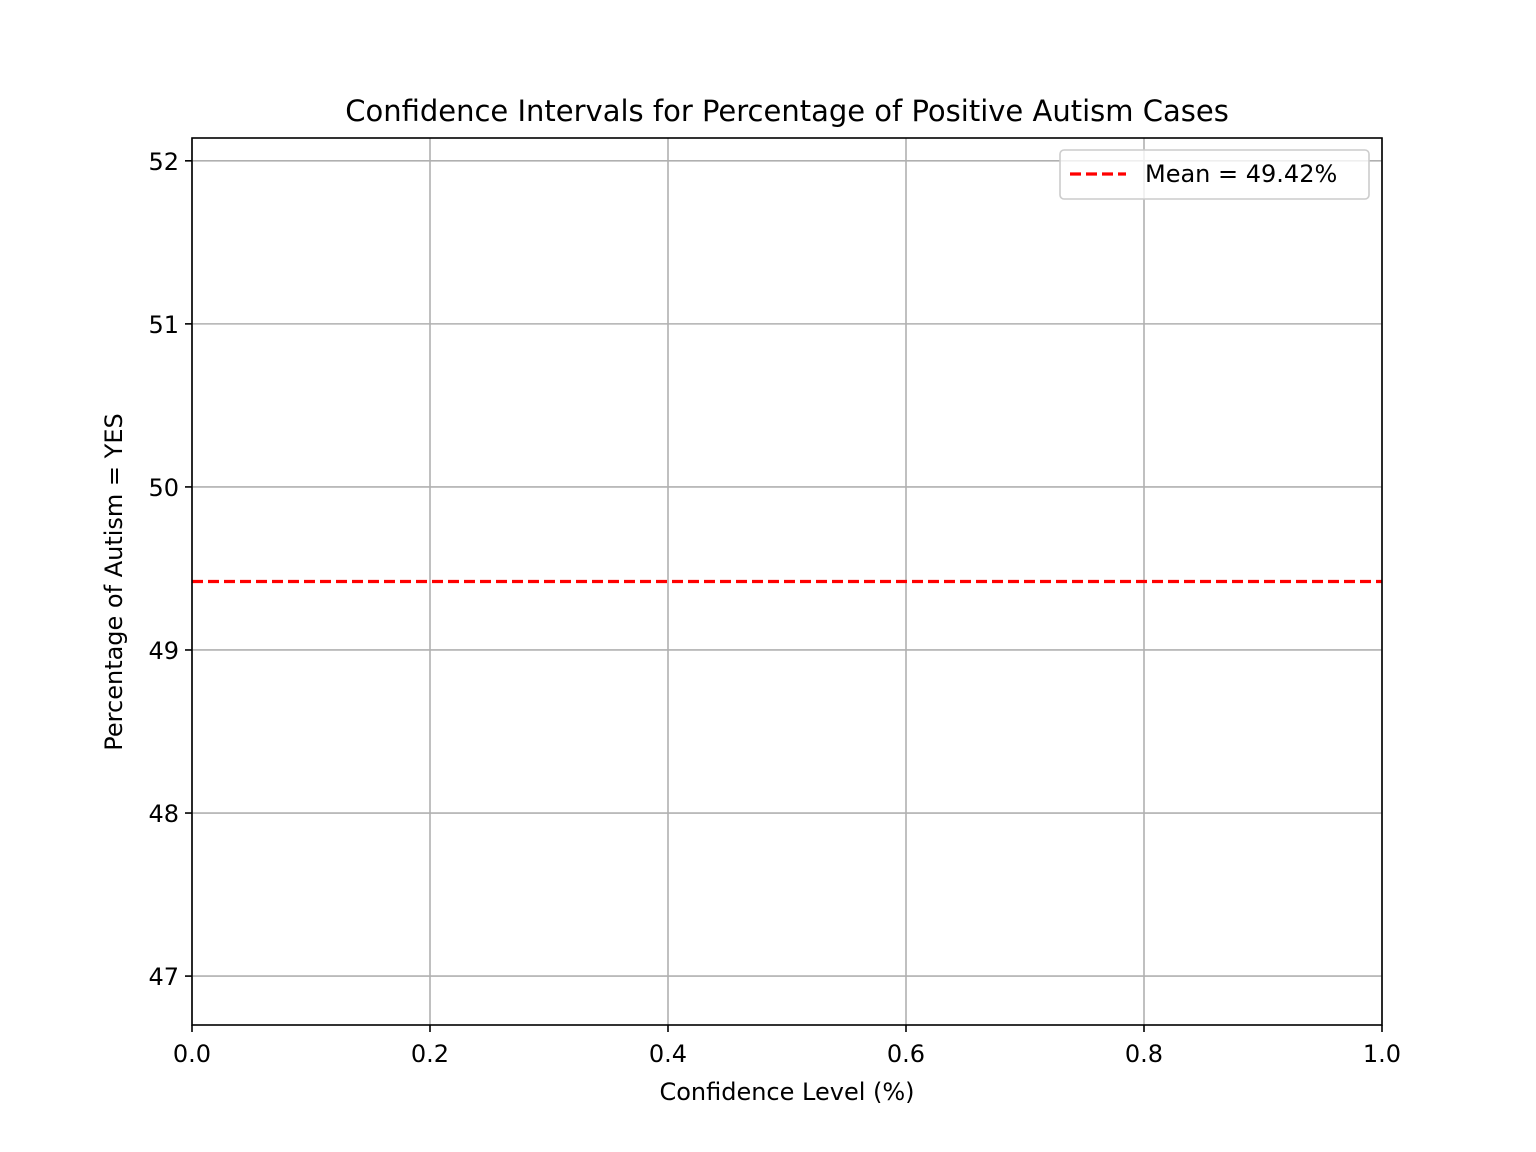 The image size is (1536, 1152). Describe the element at coordinates (114, 581) in the screenshot. I see `y-axis-label: Percentage of Autism = YES` at that location.